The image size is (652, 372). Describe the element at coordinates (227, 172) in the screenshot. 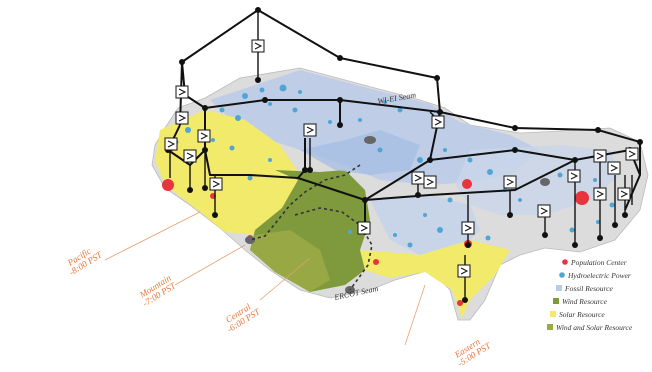

I see `solar-region-west` at that location.